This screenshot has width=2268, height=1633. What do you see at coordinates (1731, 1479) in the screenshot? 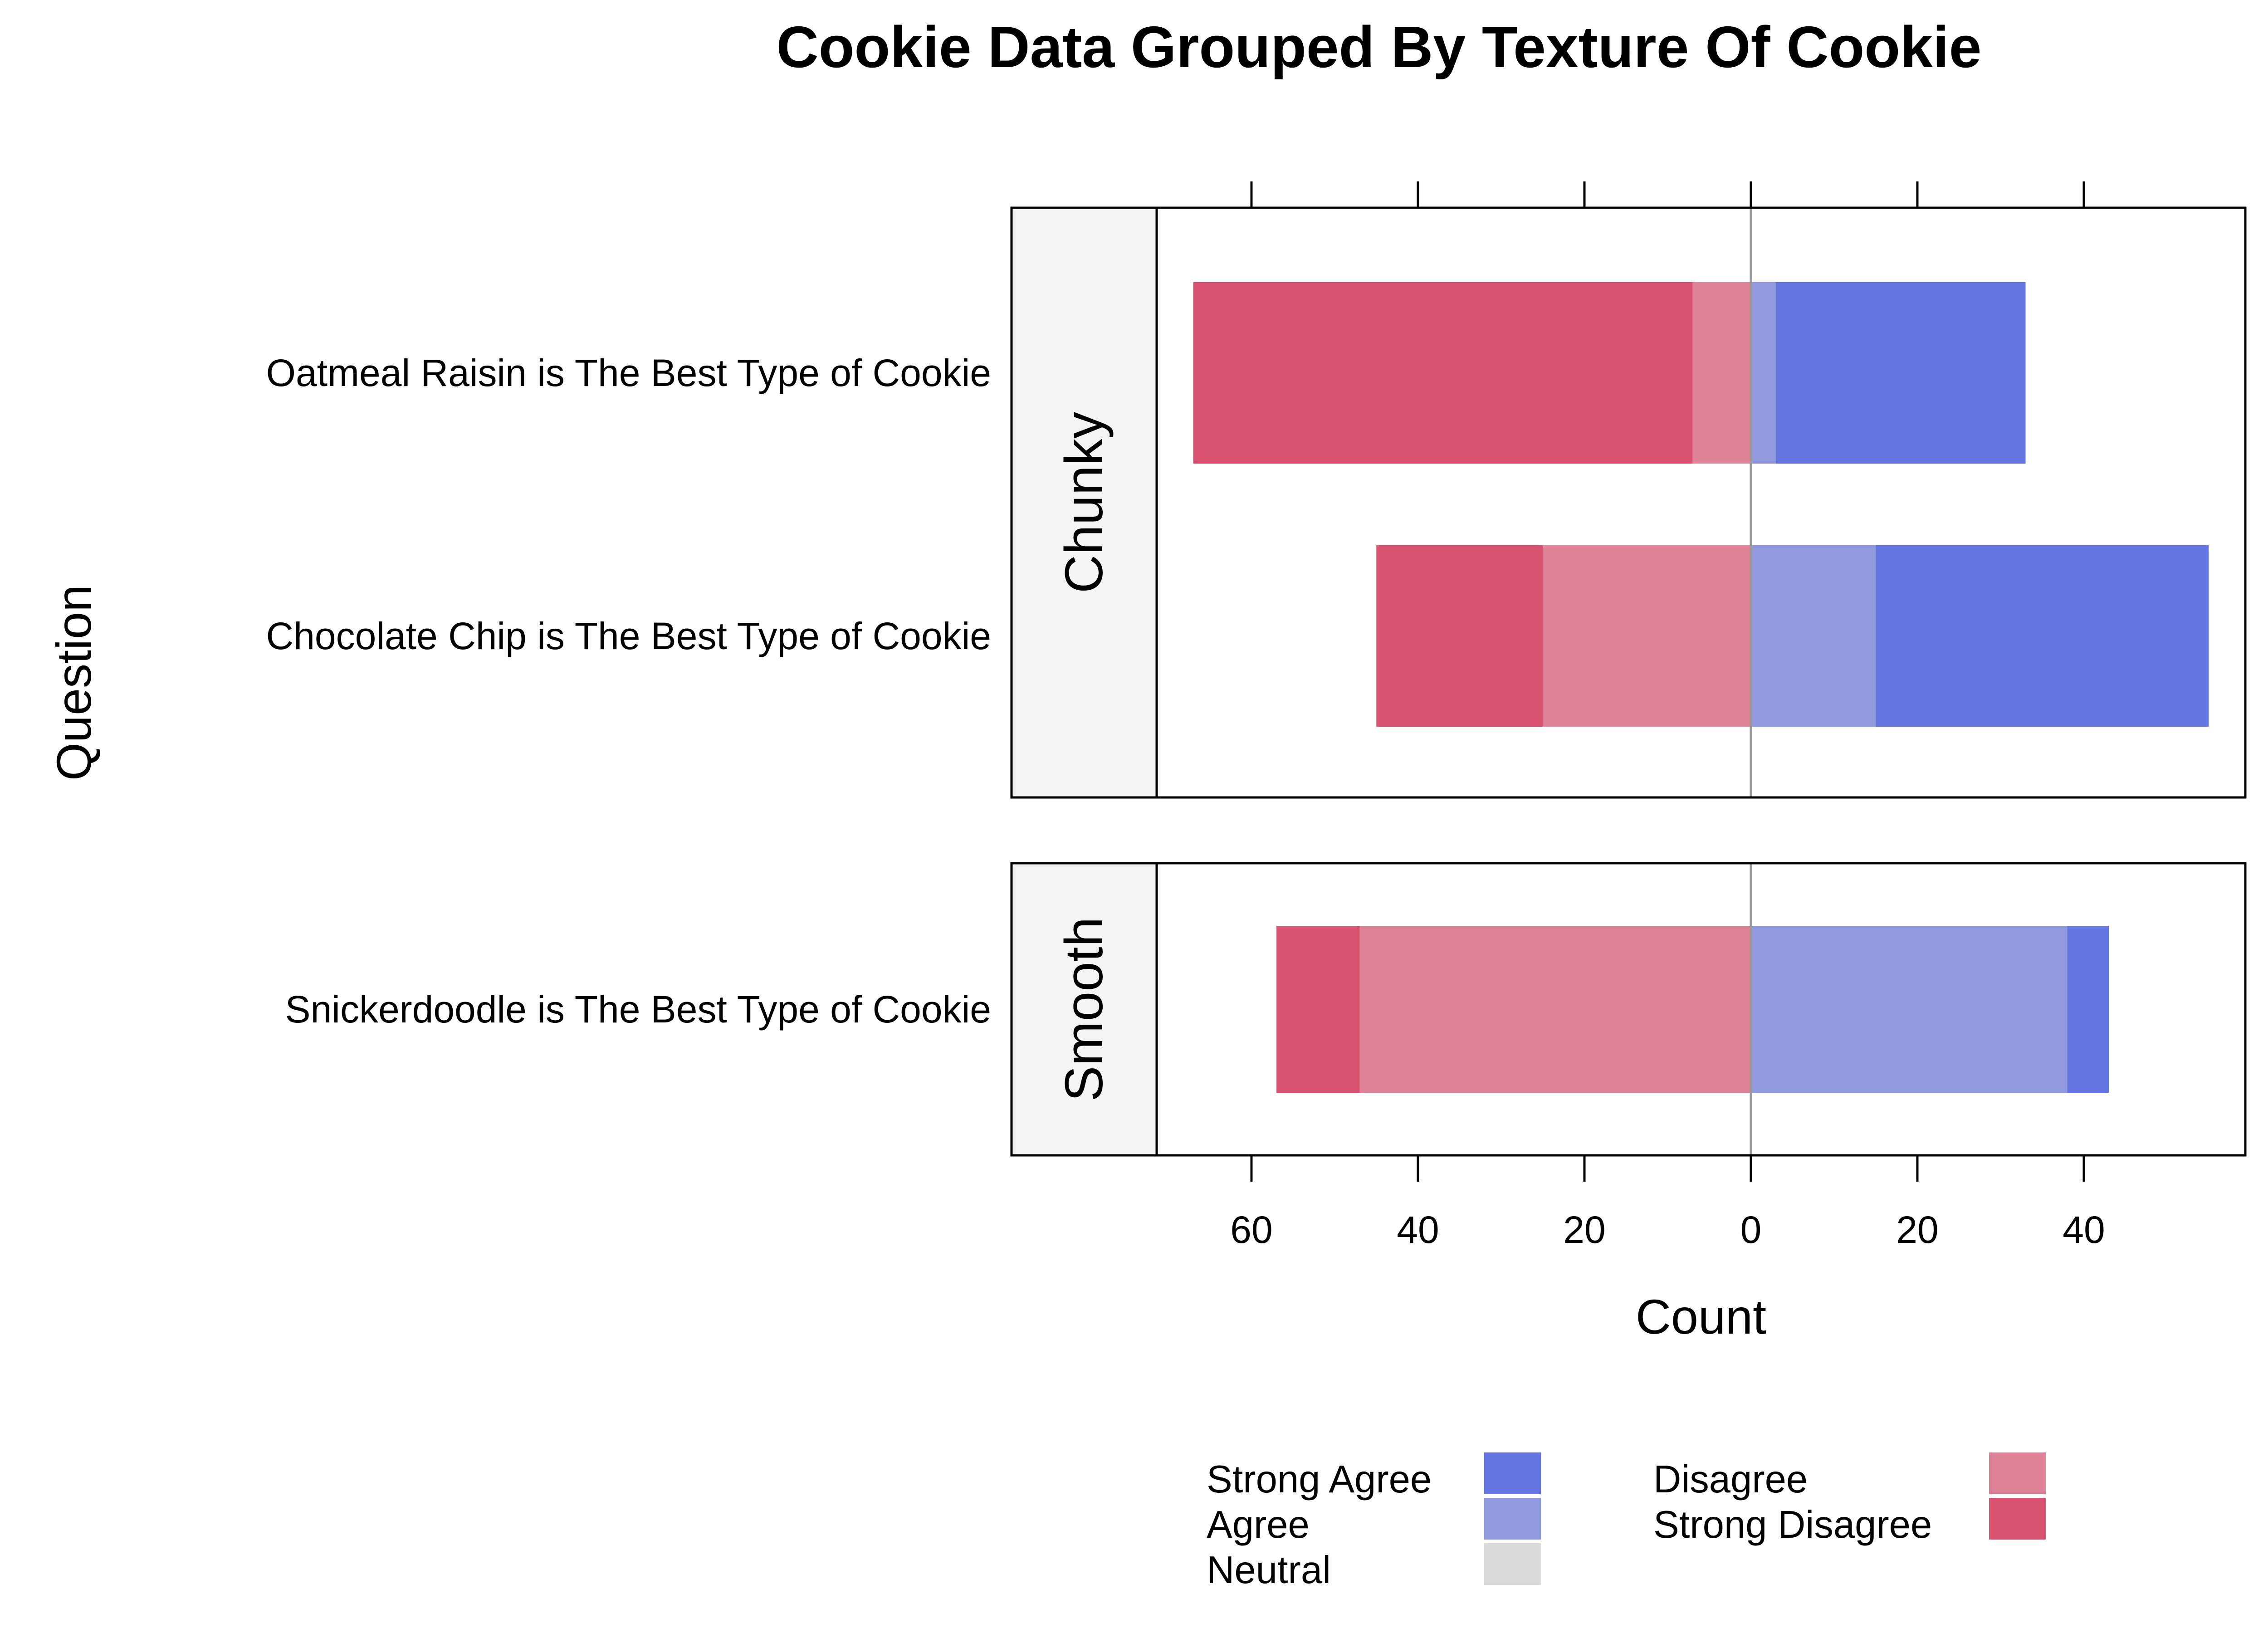
I see `legend-label-disagree: Disagree` at bounding box center [1731, 1479].